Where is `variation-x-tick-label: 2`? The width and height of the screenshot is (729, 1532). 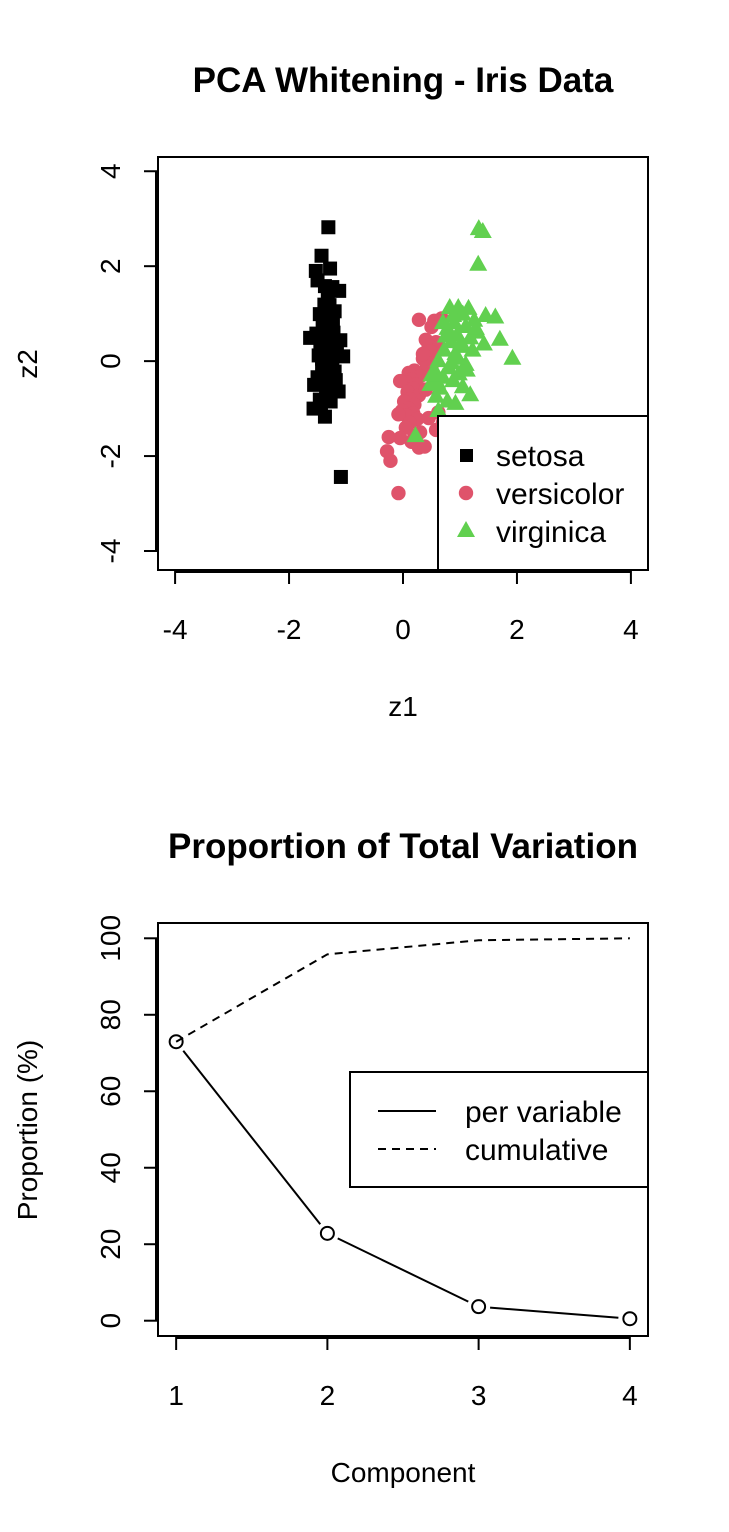 variation-x-tick-label: 2 is located at coordinates (328, 1395).